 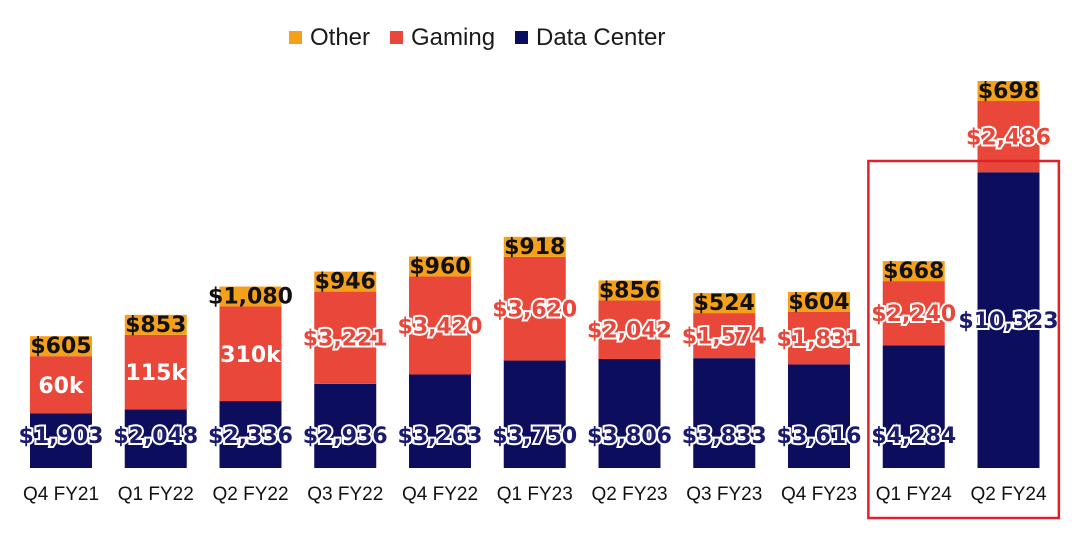 I want to click on bar-other-q3-fy23, so click(x=724, y=303).